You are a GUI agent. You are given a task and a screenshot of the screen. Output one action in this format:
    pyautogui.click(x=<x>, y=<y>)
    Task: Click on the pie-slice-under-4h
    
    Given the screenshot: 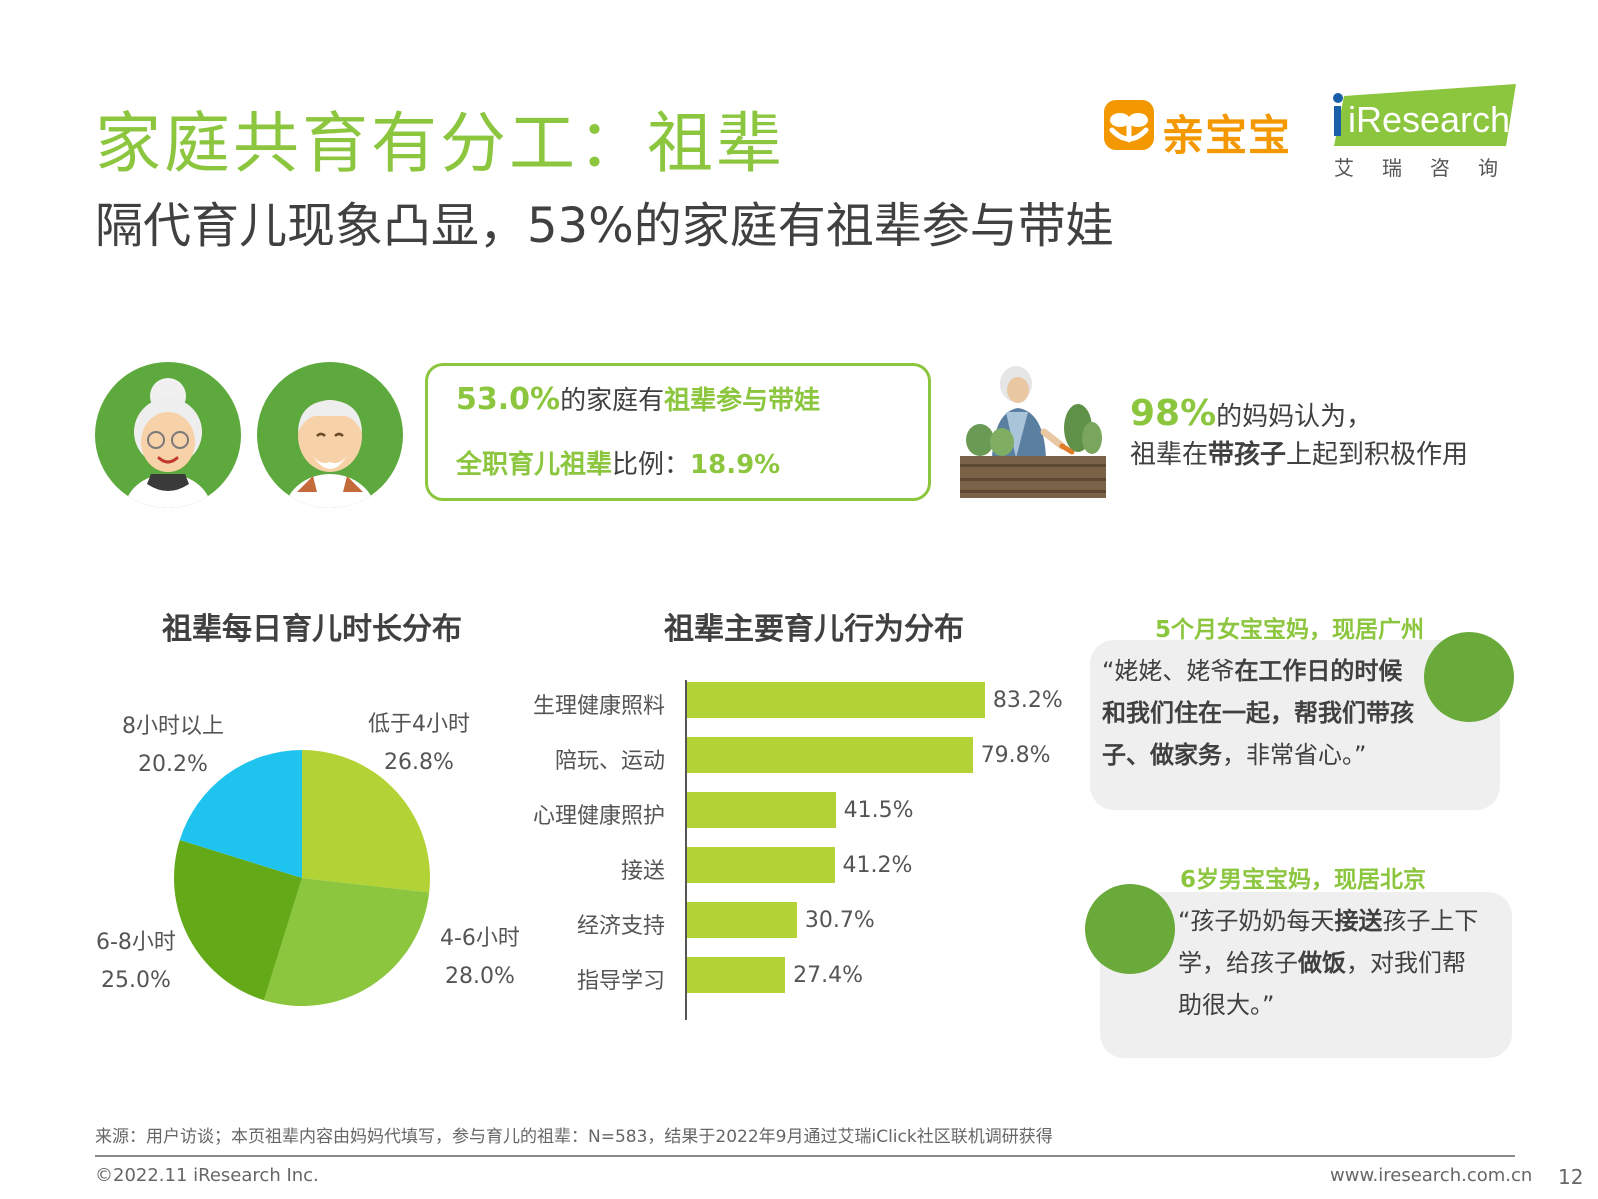 What is the action you would take?
    pyautogui.click(x=366, y=821)
    